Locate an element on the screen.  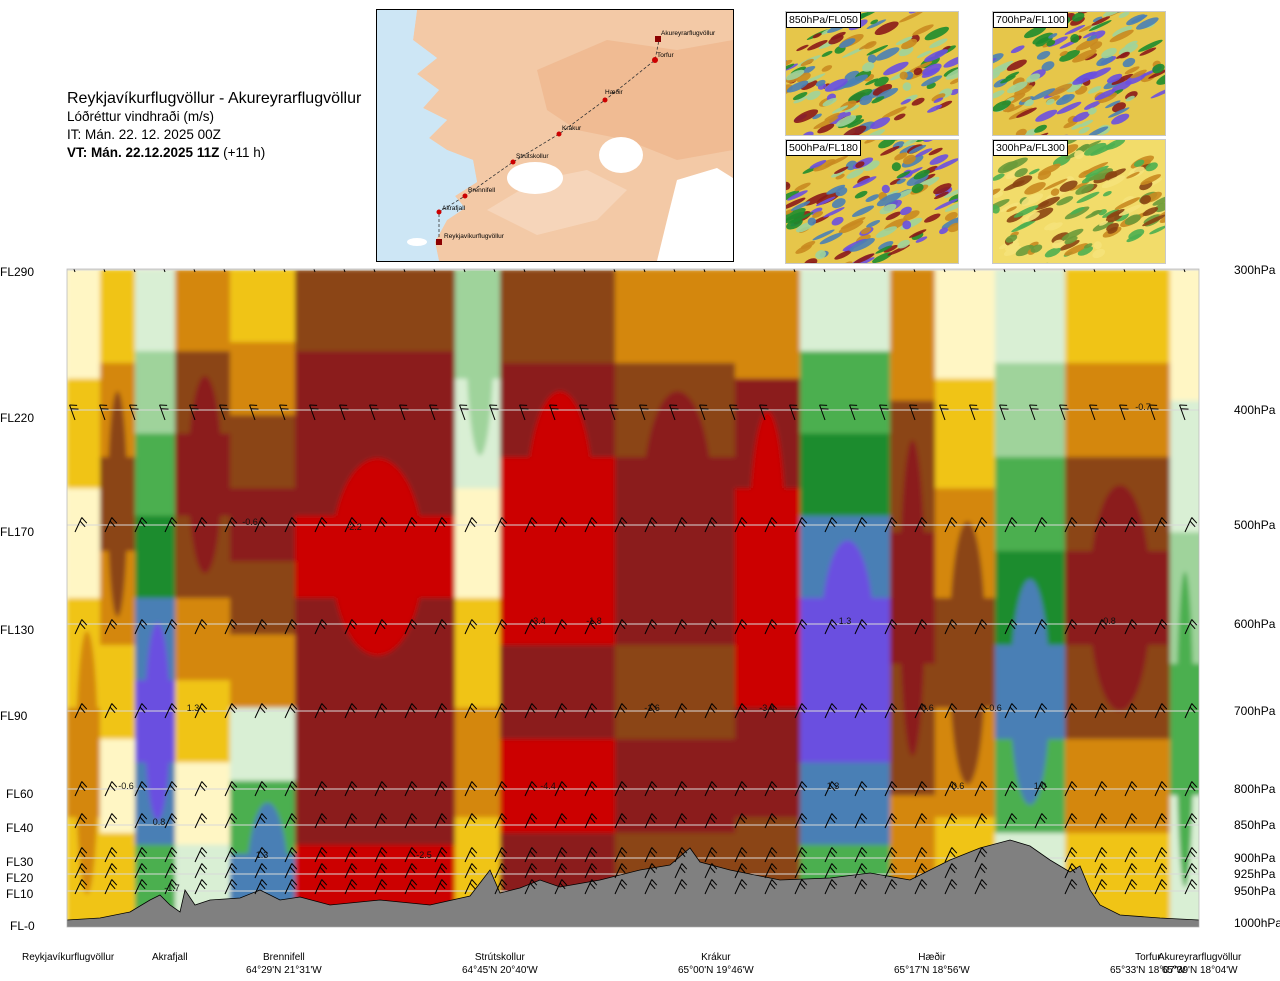
station-name: Reykjavíkurflugvöllur is located at coordinates (68, 957).